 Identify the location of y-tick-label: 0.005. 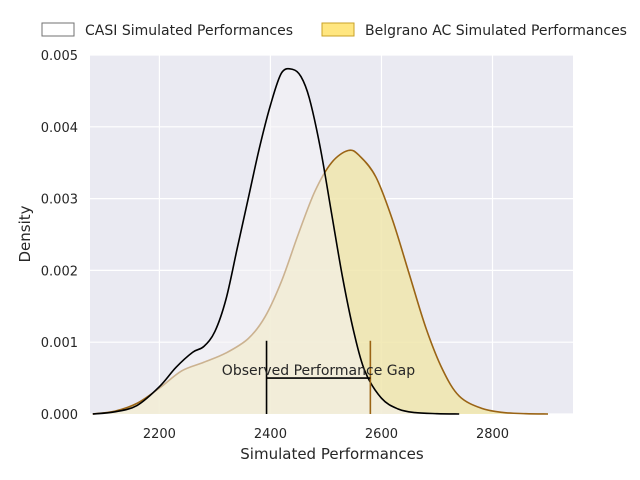
(59, 56).